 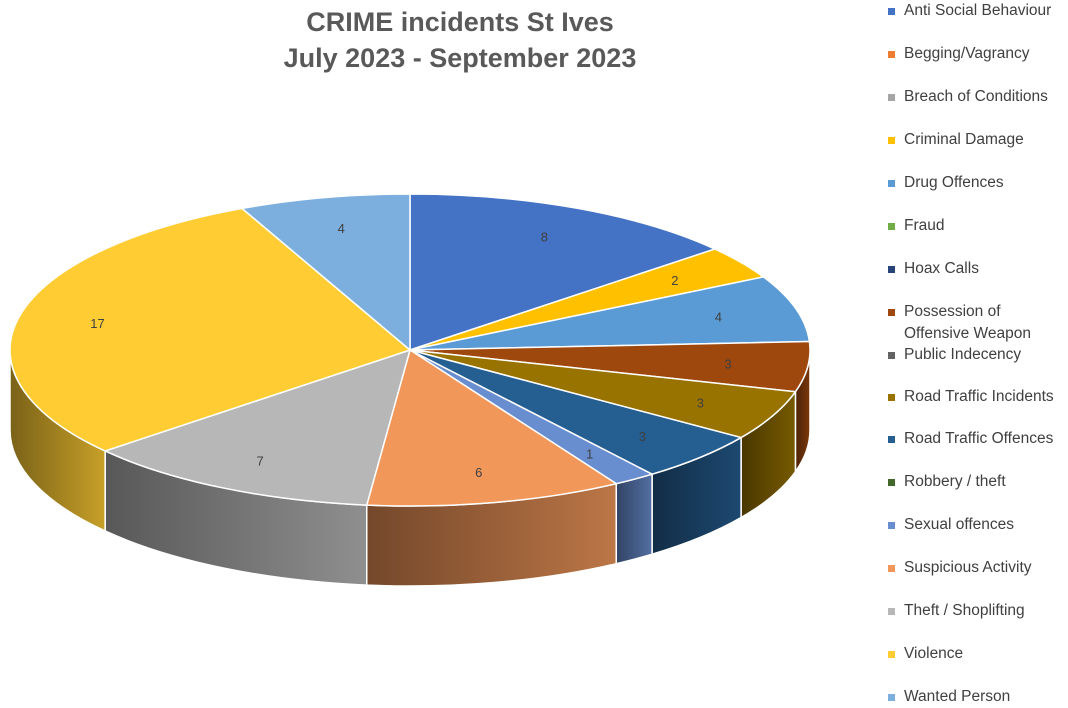 I want to click on legend-item: Hoax Calls, so click(x=977, y=269).